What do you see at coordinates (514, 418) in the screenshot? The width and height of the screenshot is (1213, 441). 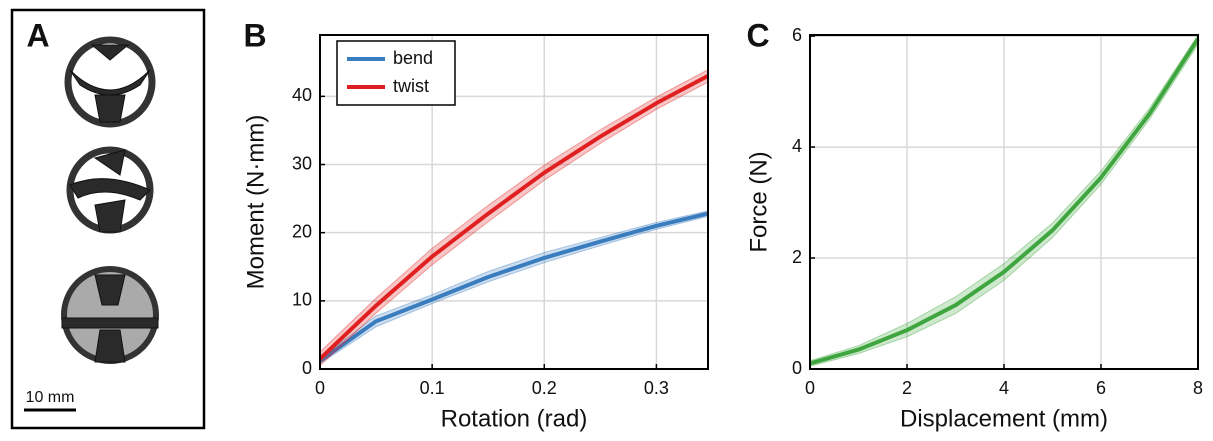 I see `x-axis-label: Rotation (rad)` at bounding box center [514, 418].